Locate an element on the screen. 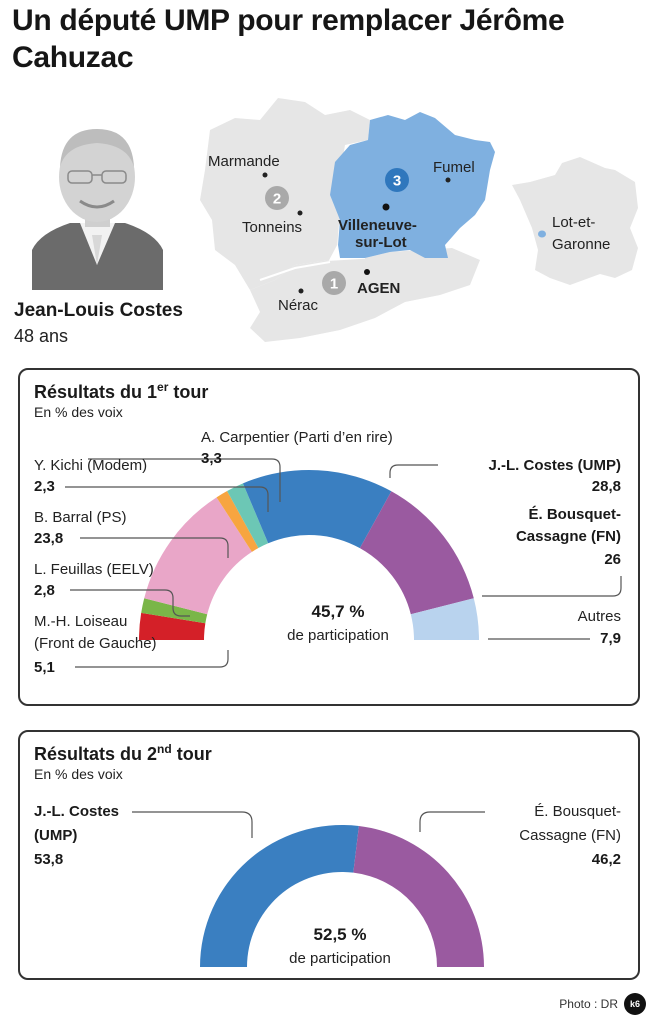  badge-2-label: 2 is located at coordinates (277, 199).